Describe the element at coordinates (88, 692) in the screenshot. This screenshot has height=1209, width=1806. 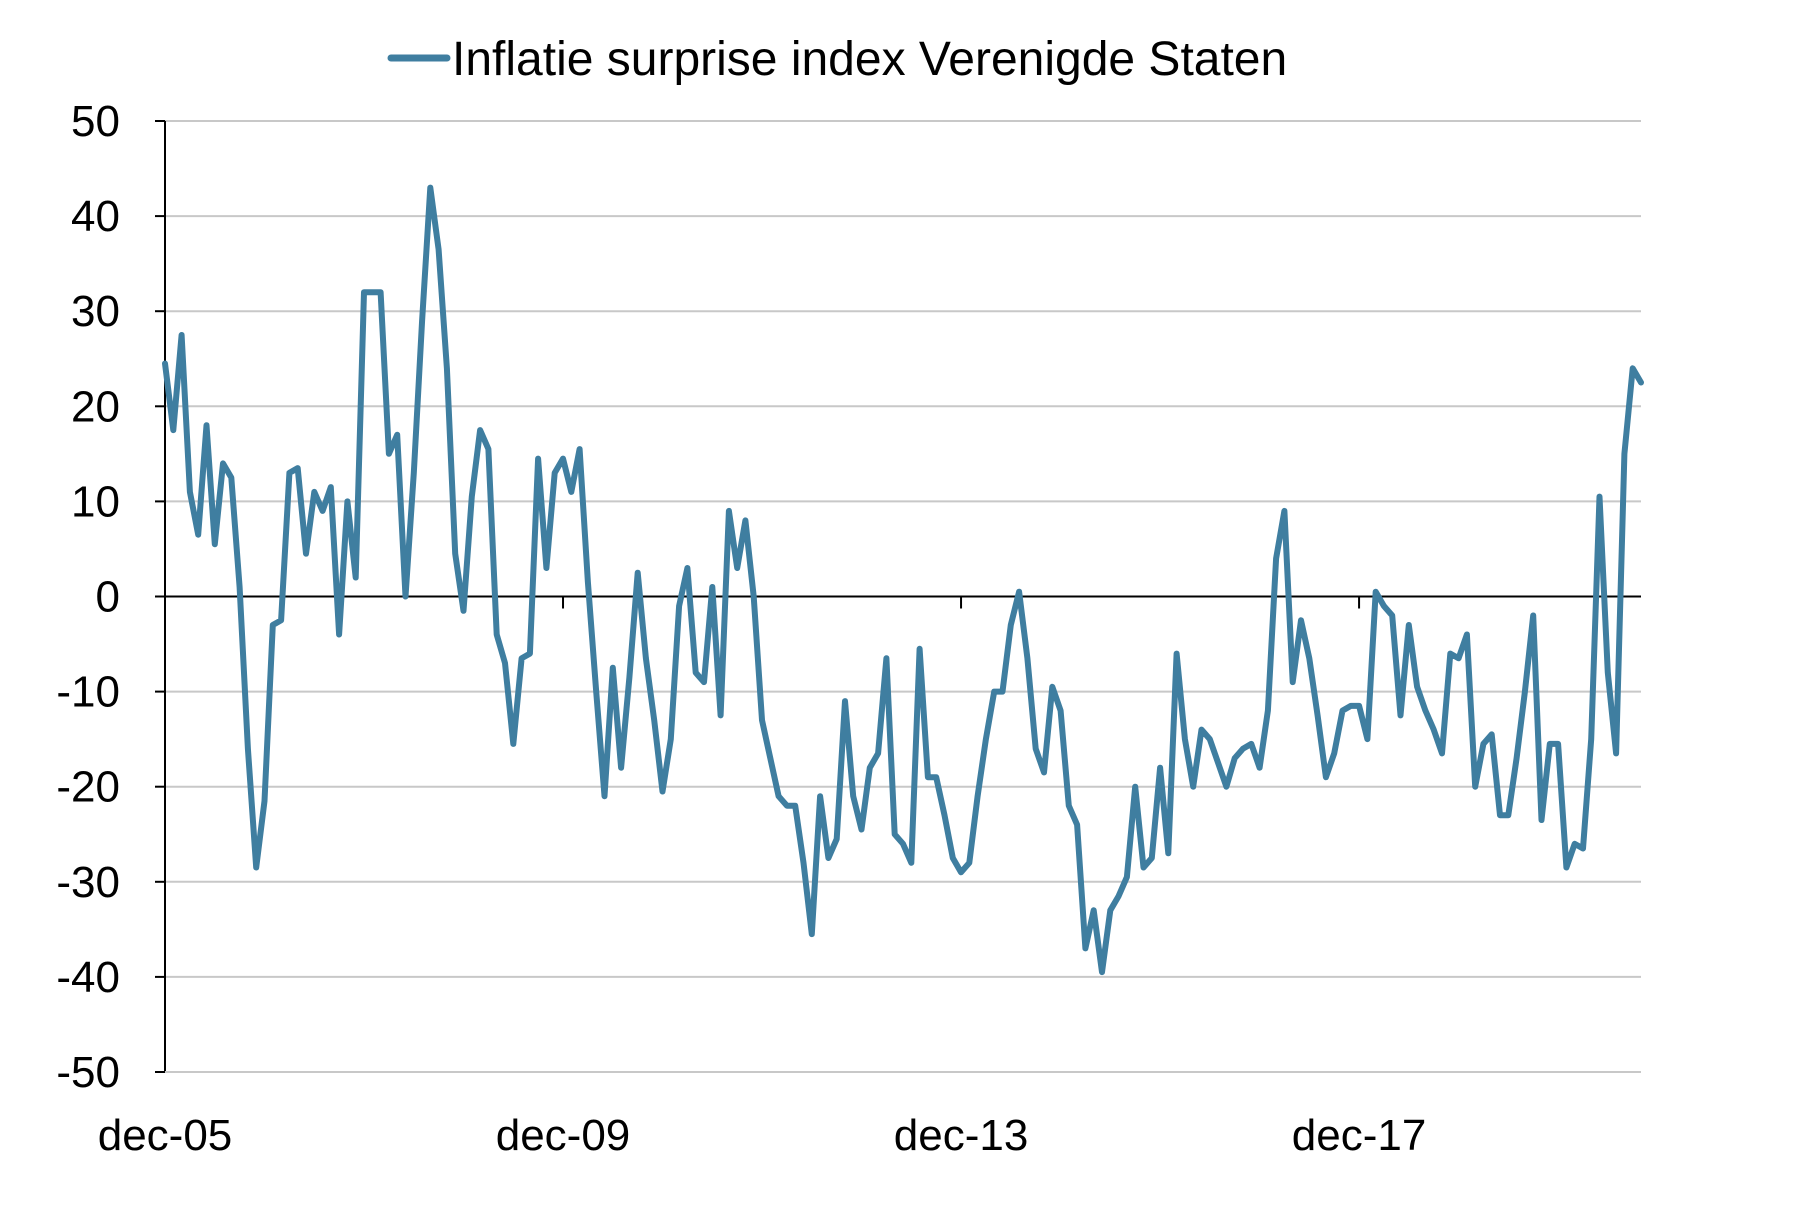
I see `y-tick-label: -10` at that location.